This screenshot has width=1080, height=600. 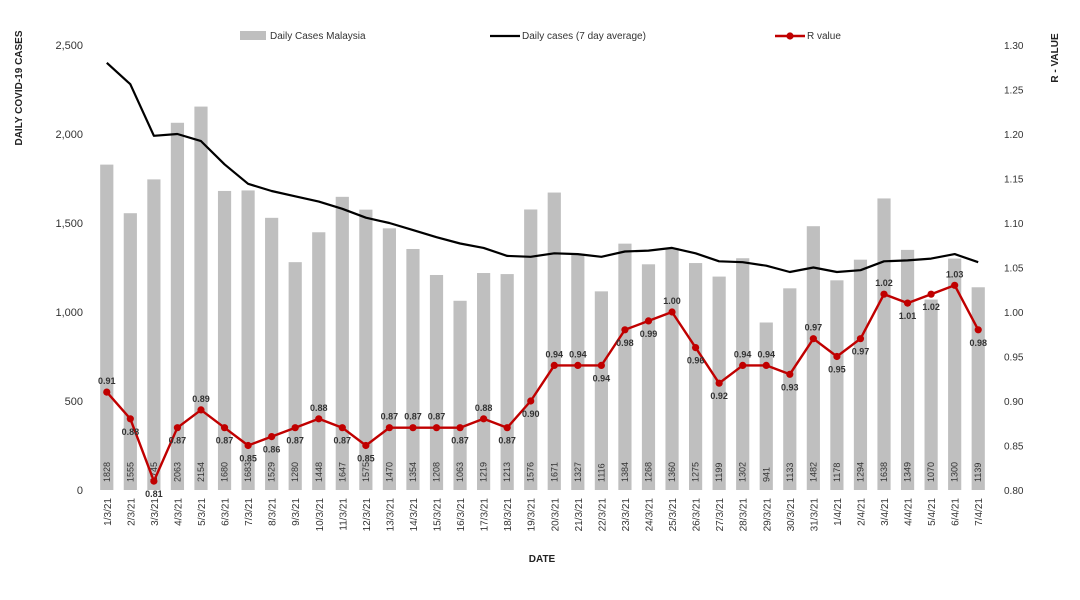 I want to click on bar-31/3/21, so click(x=813, y=358).